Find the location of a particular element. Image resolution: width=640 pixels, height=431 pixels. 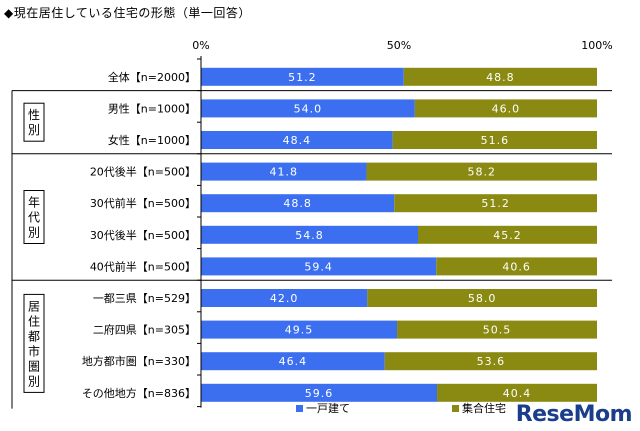

legend-label: 一戸建て is located at coordinates (328, 408).